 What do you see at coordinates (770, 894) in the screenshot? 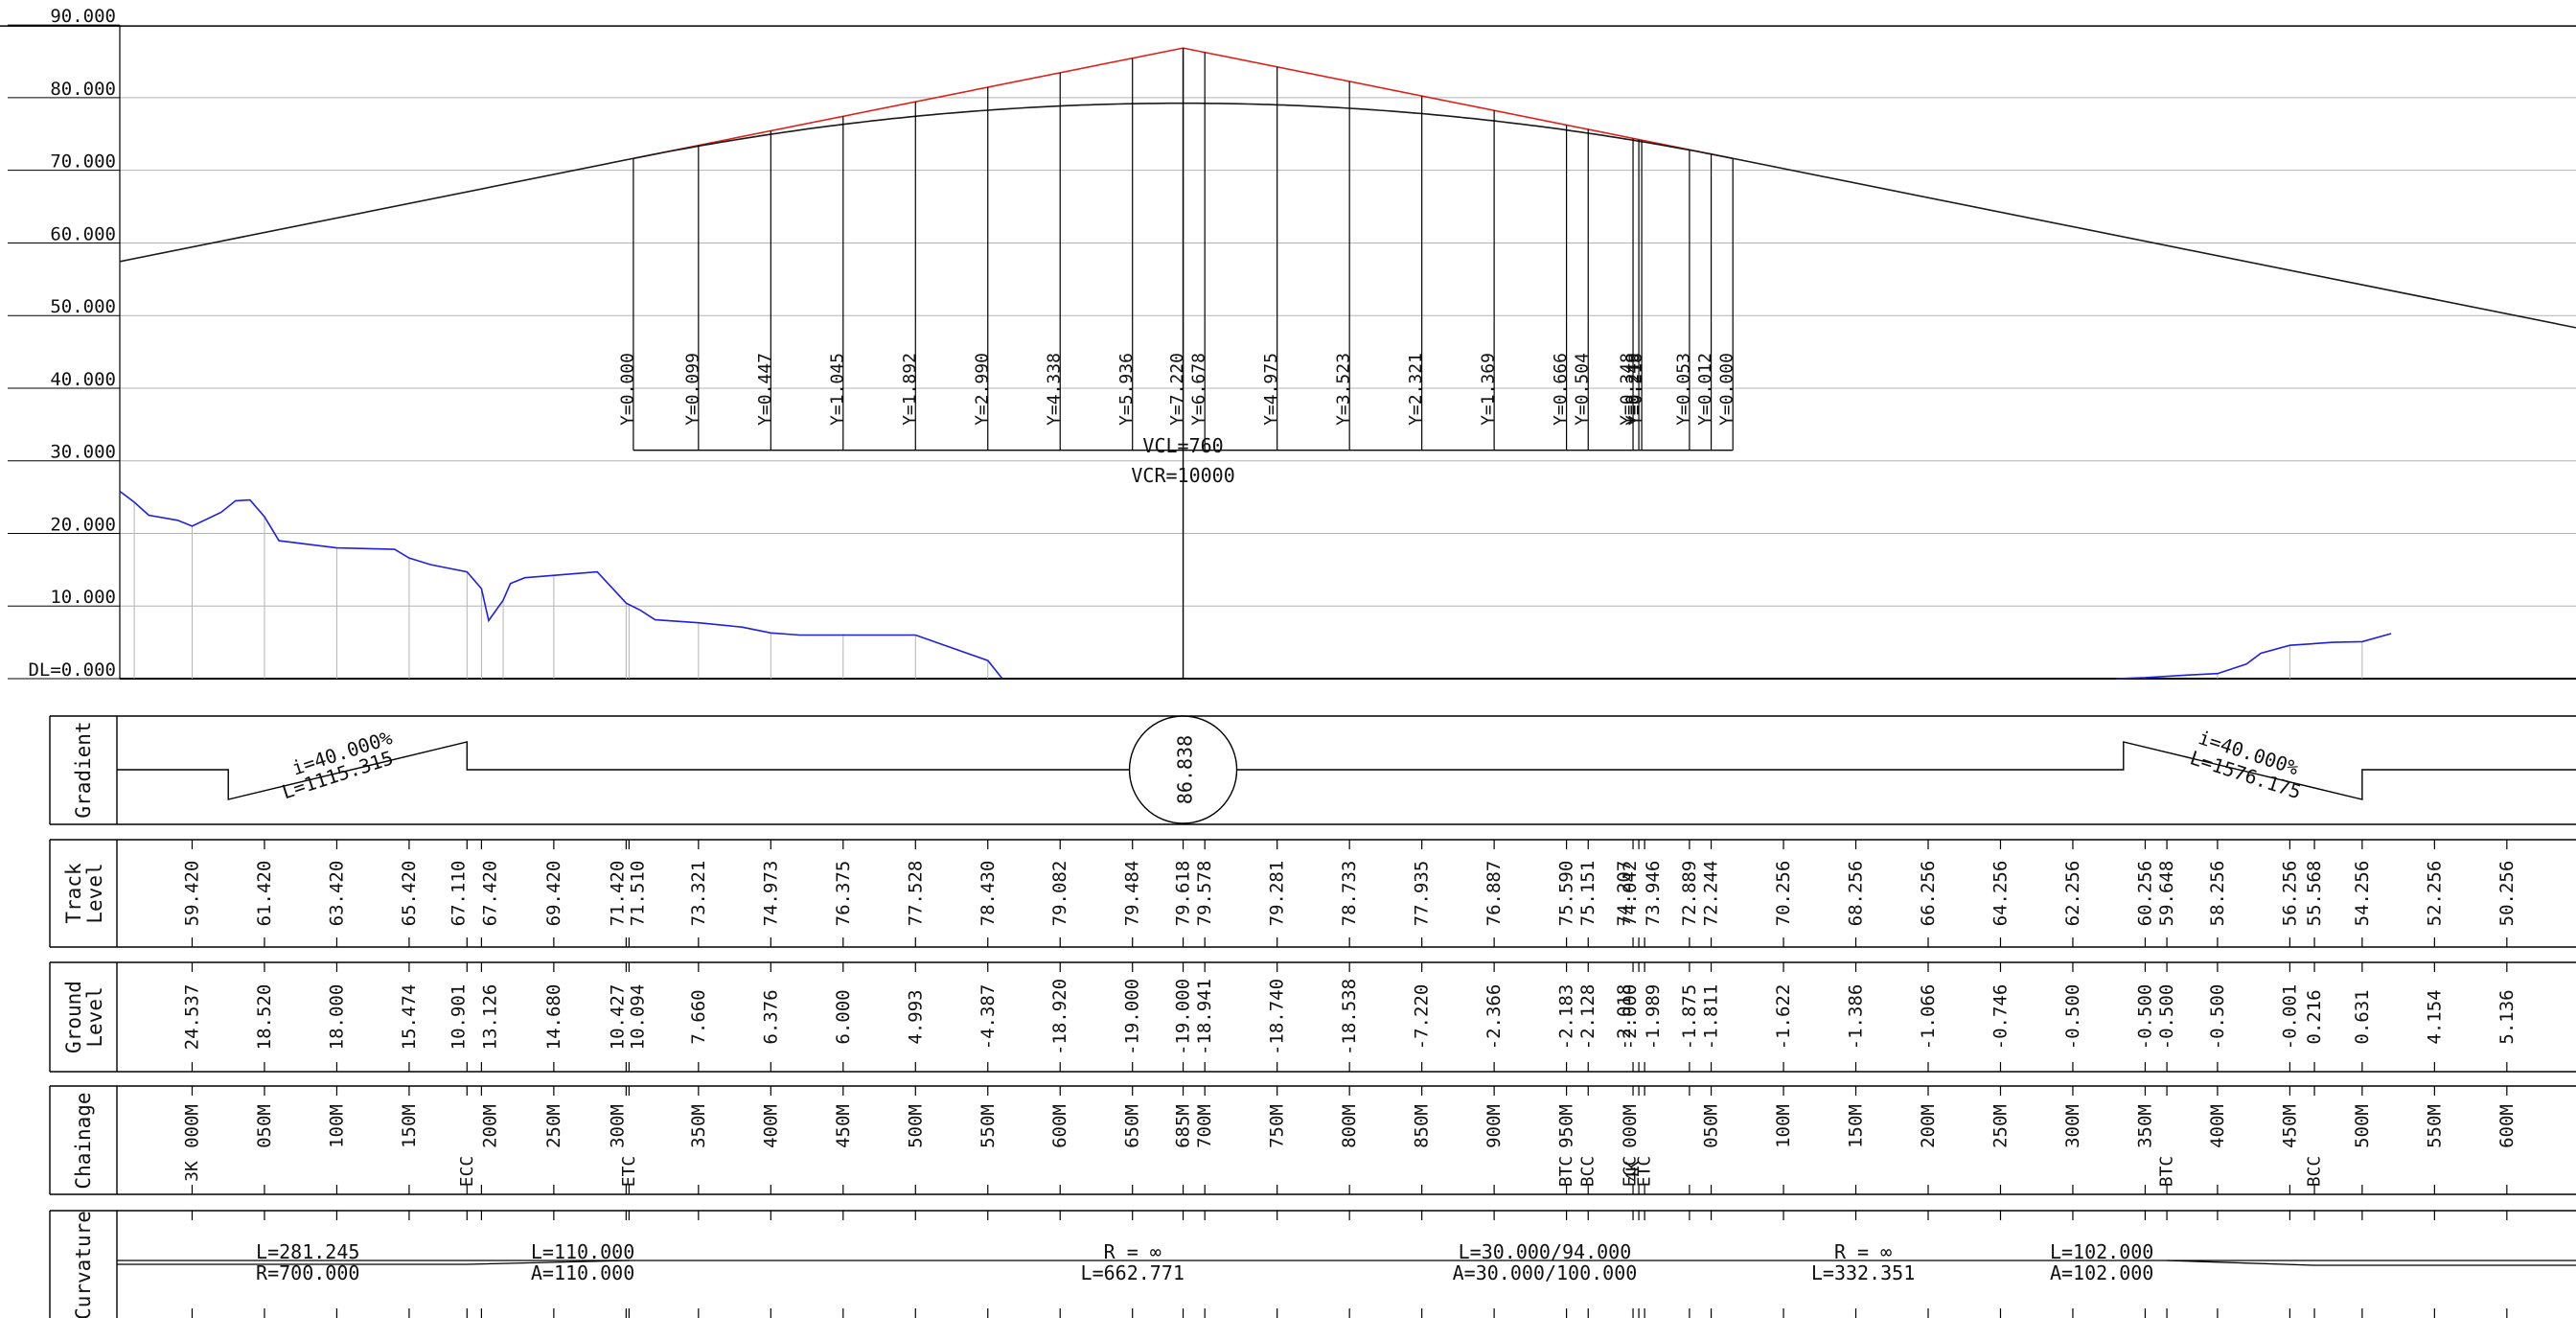
I see `track-level-value: 74.973` at bounding box center [770, 894].